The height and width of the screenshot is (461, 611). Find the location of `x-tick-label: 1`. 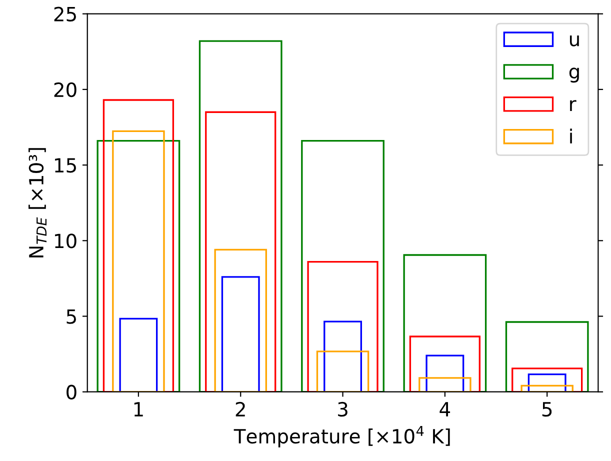

x-tick-label: 1 is located at coordinates (138, 409).